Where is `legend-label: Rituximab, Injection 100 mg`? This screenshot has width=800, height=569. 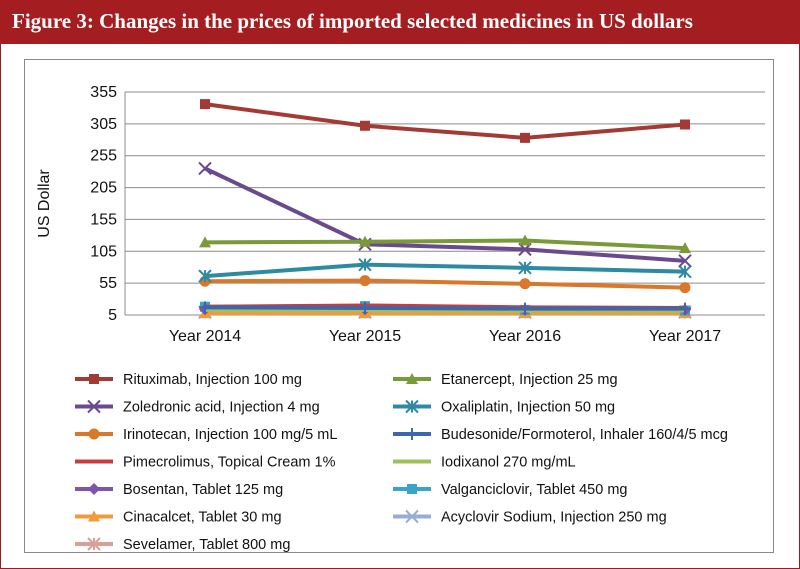 legend-label: Rituximab, Injection 100 mg is located at coordinates (212, 380).